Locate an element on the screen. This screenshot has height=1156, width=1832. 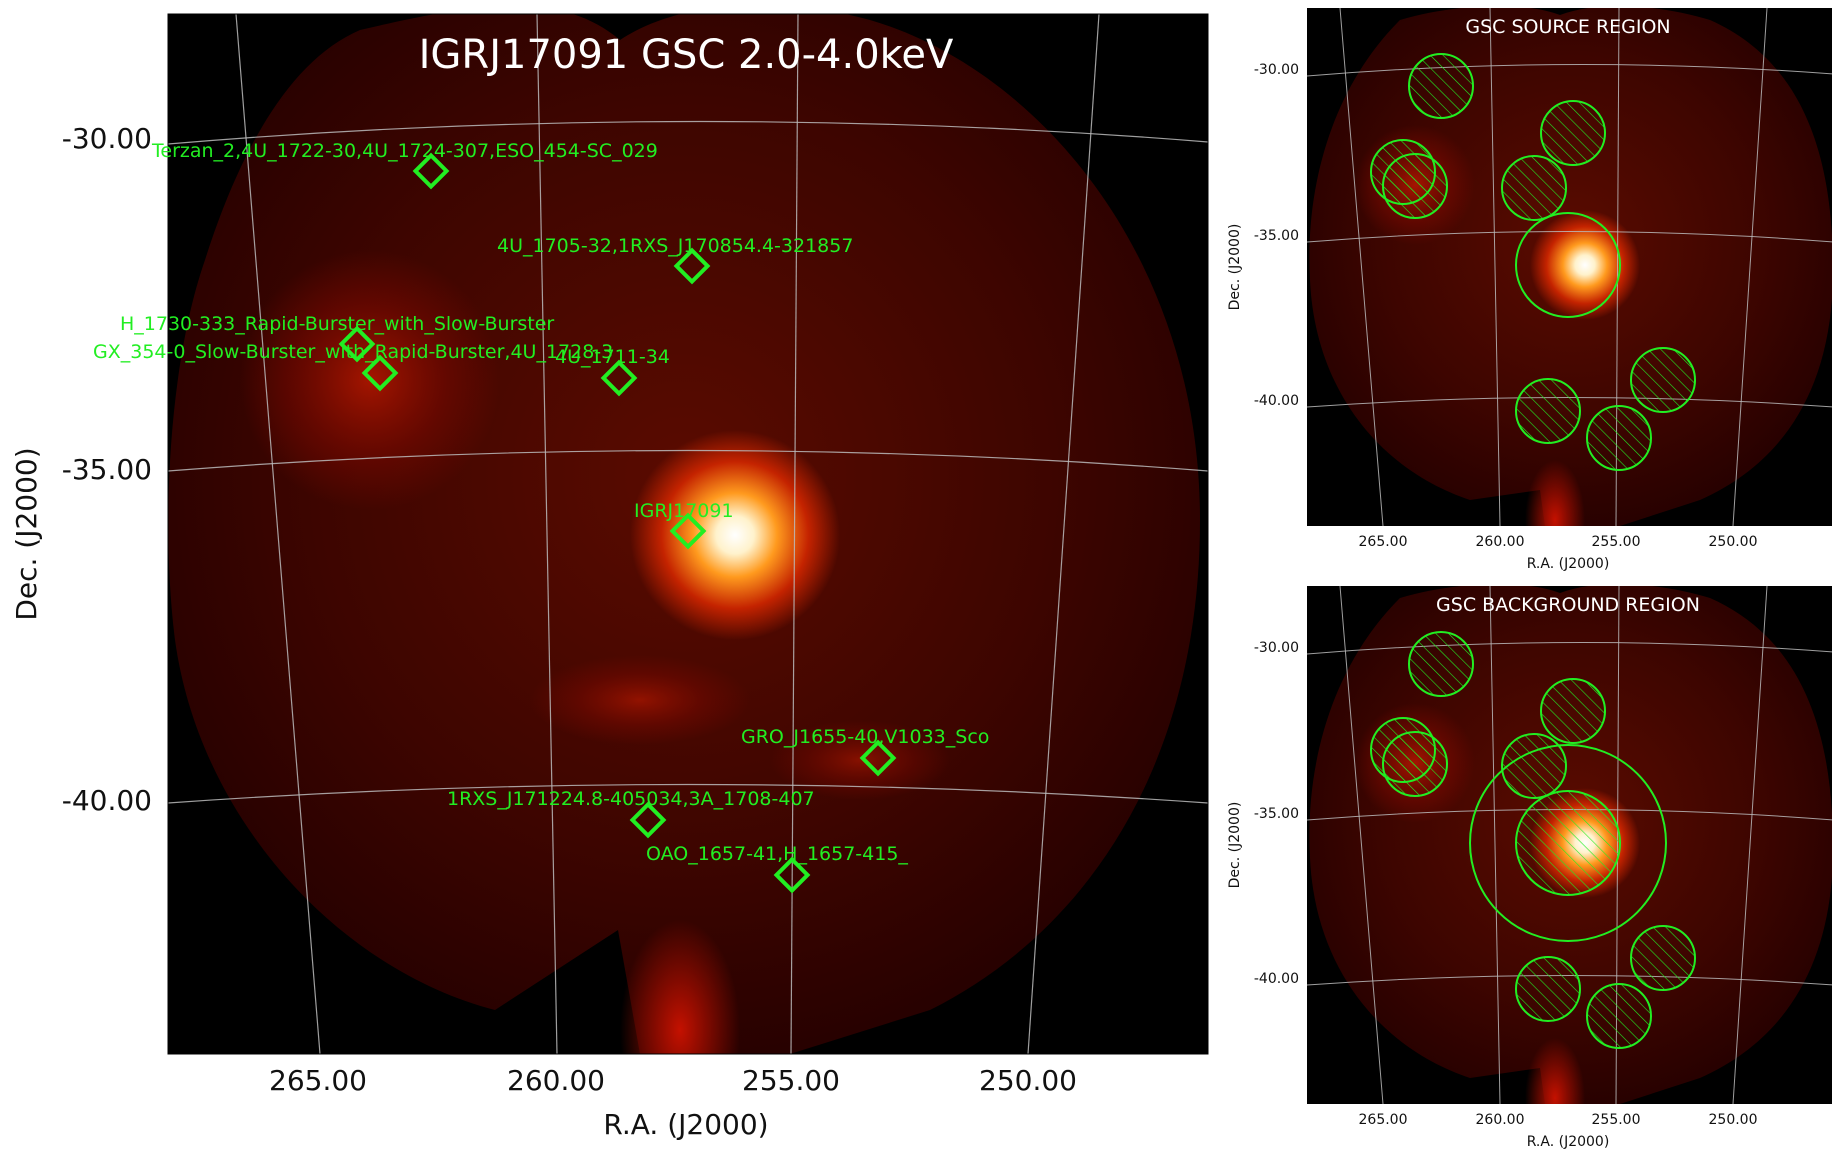
source-label: 4U_1705-32,1RXS_J170854.4-321857 is located at coordinates (675, 246).